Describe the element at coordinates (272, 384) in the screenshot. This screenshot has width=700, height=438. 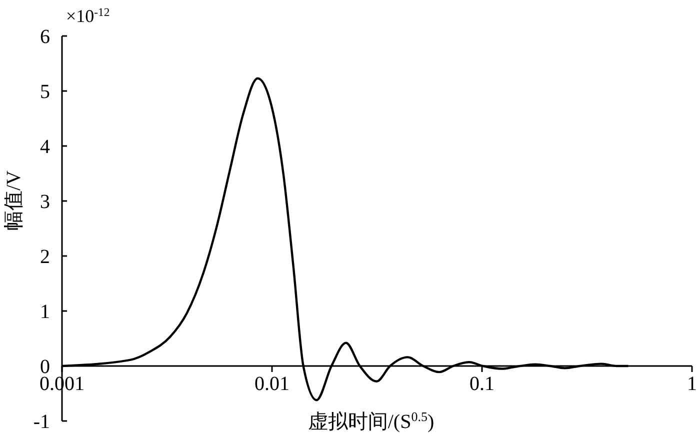
I see `x-tick-label: 0.01` at that location.